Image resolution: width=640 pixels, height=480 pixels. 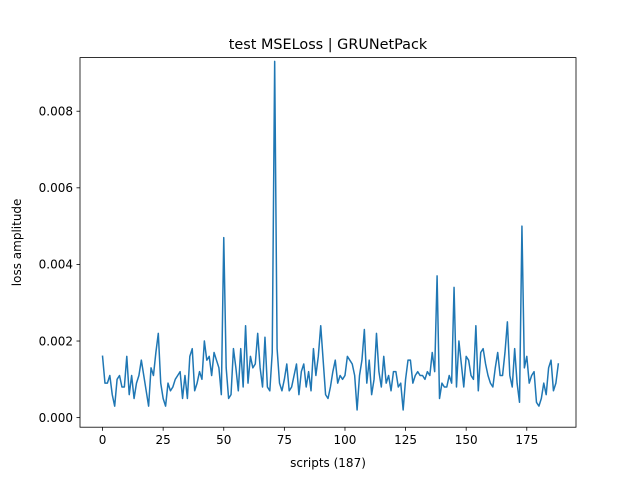 I want to click on x-tick-label: 0, so click(x=103, y=440).